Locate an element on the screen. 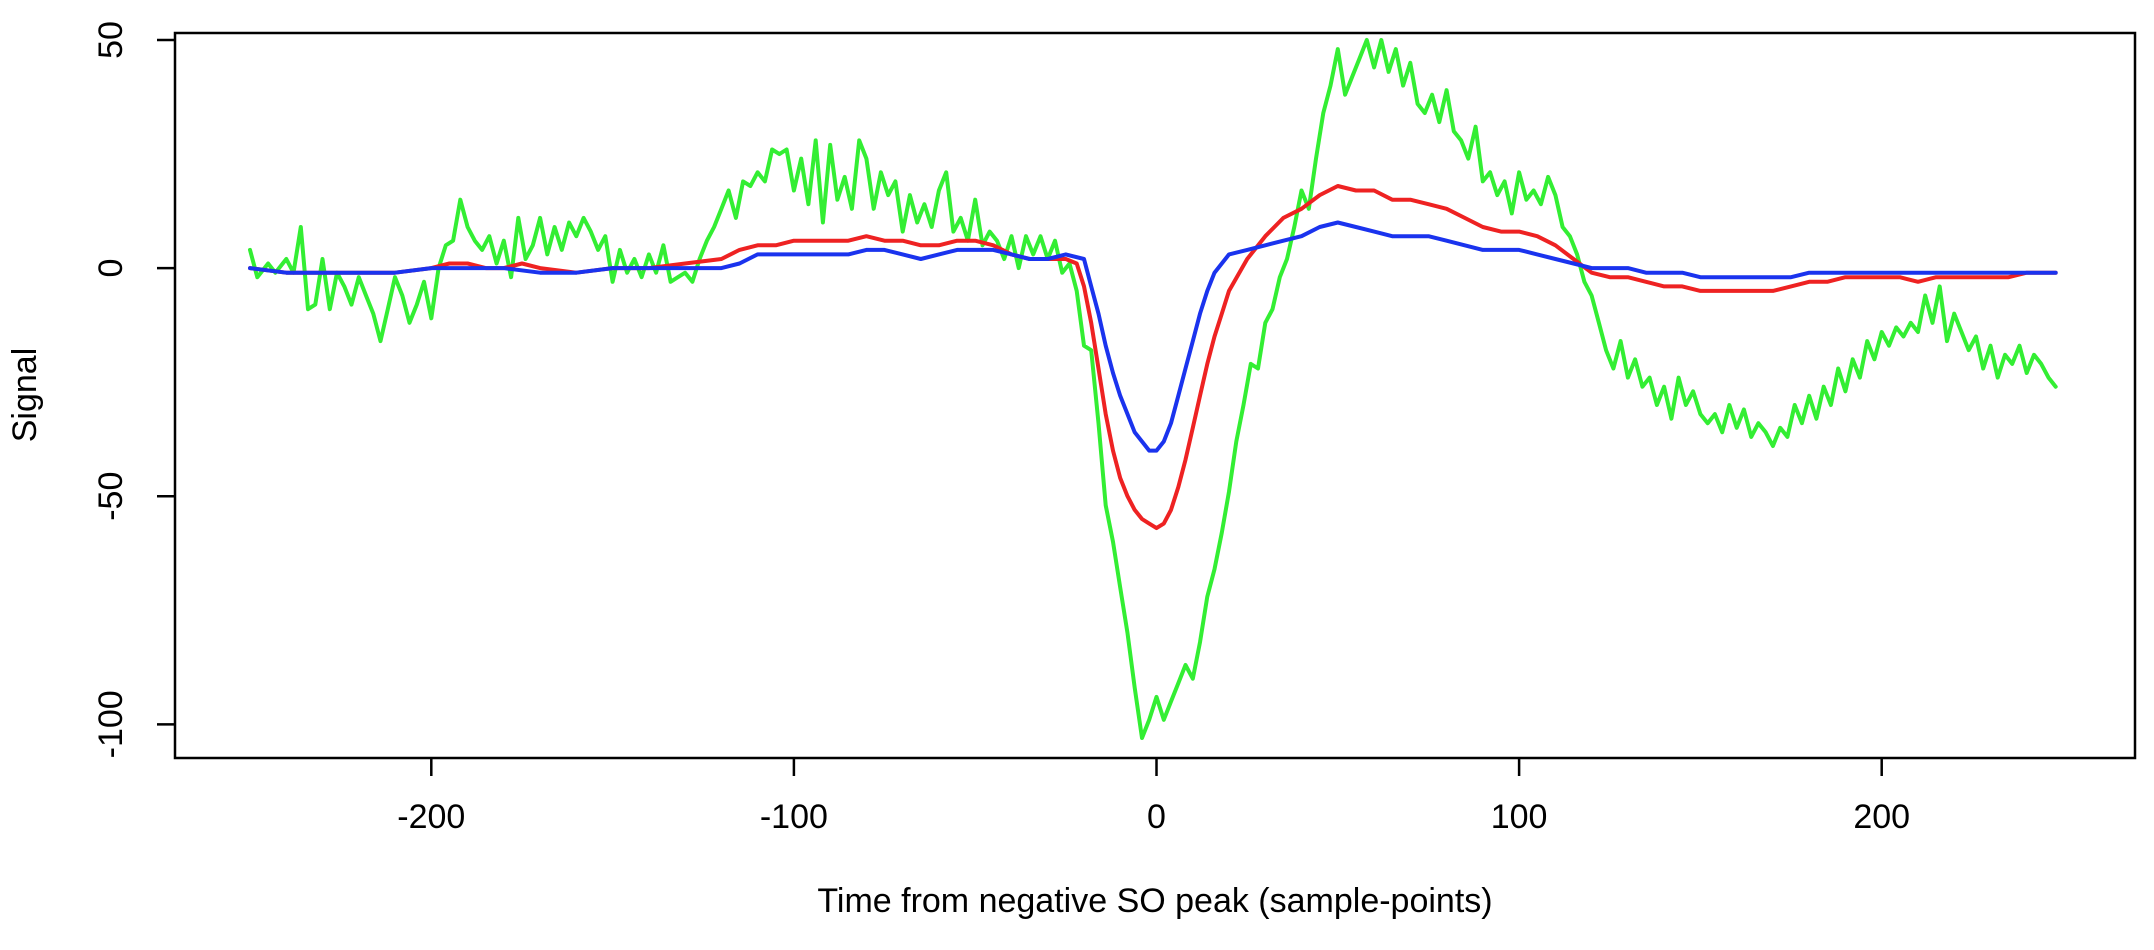 The height and width of the screenshot is (950, 2154). x-tick-label: -200 is located at coordinates (431, 817).